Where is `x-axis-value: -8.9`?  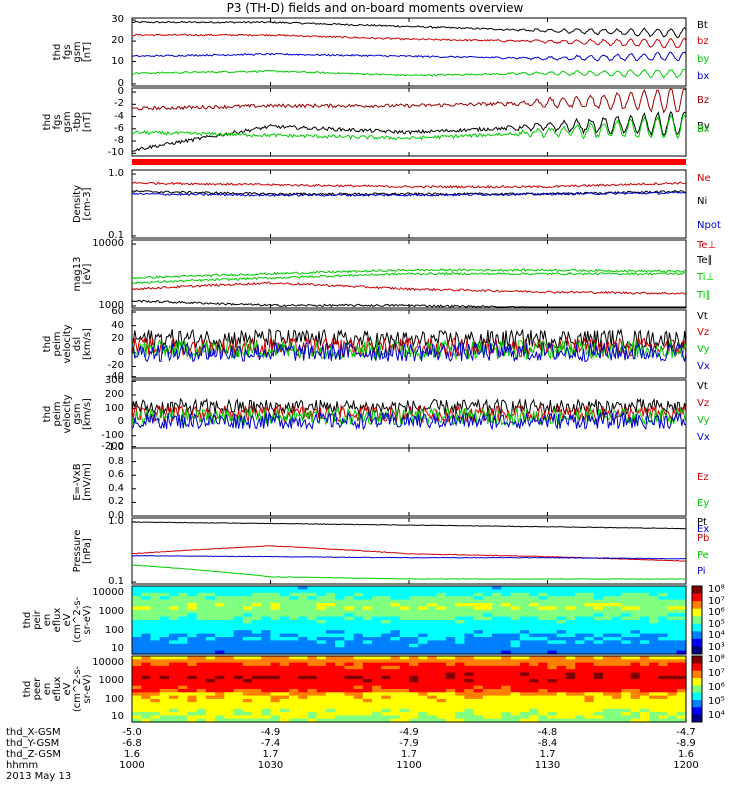 x-axis-value: -8.9 is located at coordinates (686, 743).